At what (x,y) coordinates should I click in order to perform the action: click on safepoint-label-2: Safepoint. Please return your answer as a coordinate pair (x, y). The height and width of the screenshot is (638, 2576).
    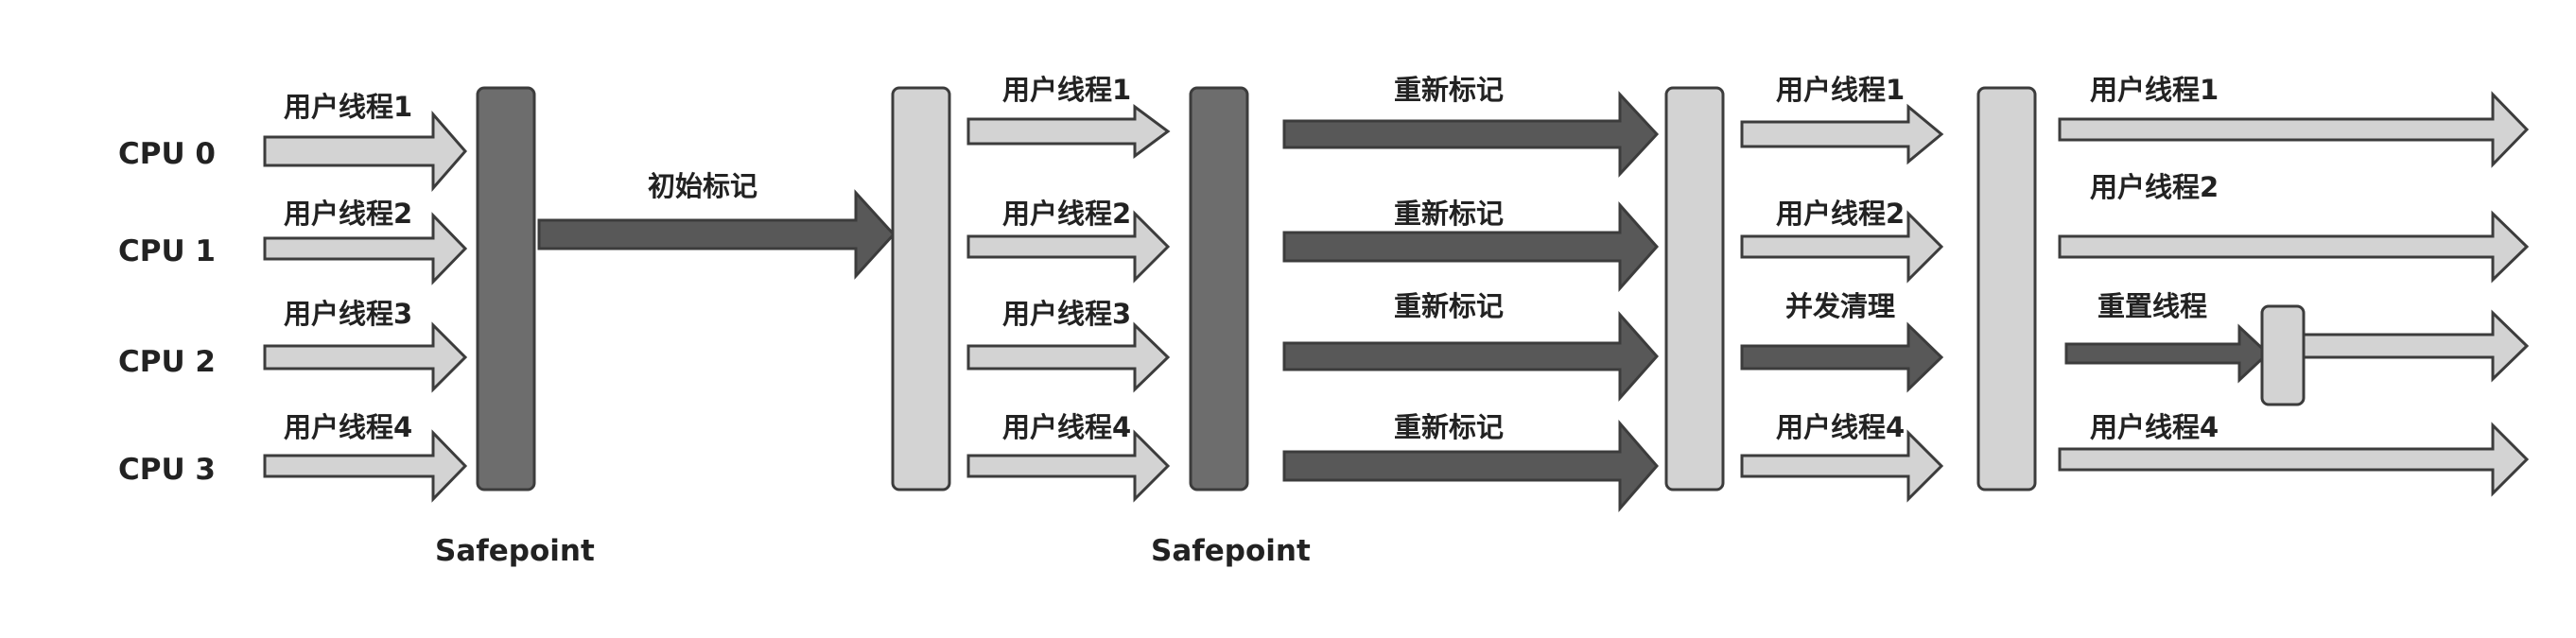
    Looking at the image, I should click on (1231, 551).